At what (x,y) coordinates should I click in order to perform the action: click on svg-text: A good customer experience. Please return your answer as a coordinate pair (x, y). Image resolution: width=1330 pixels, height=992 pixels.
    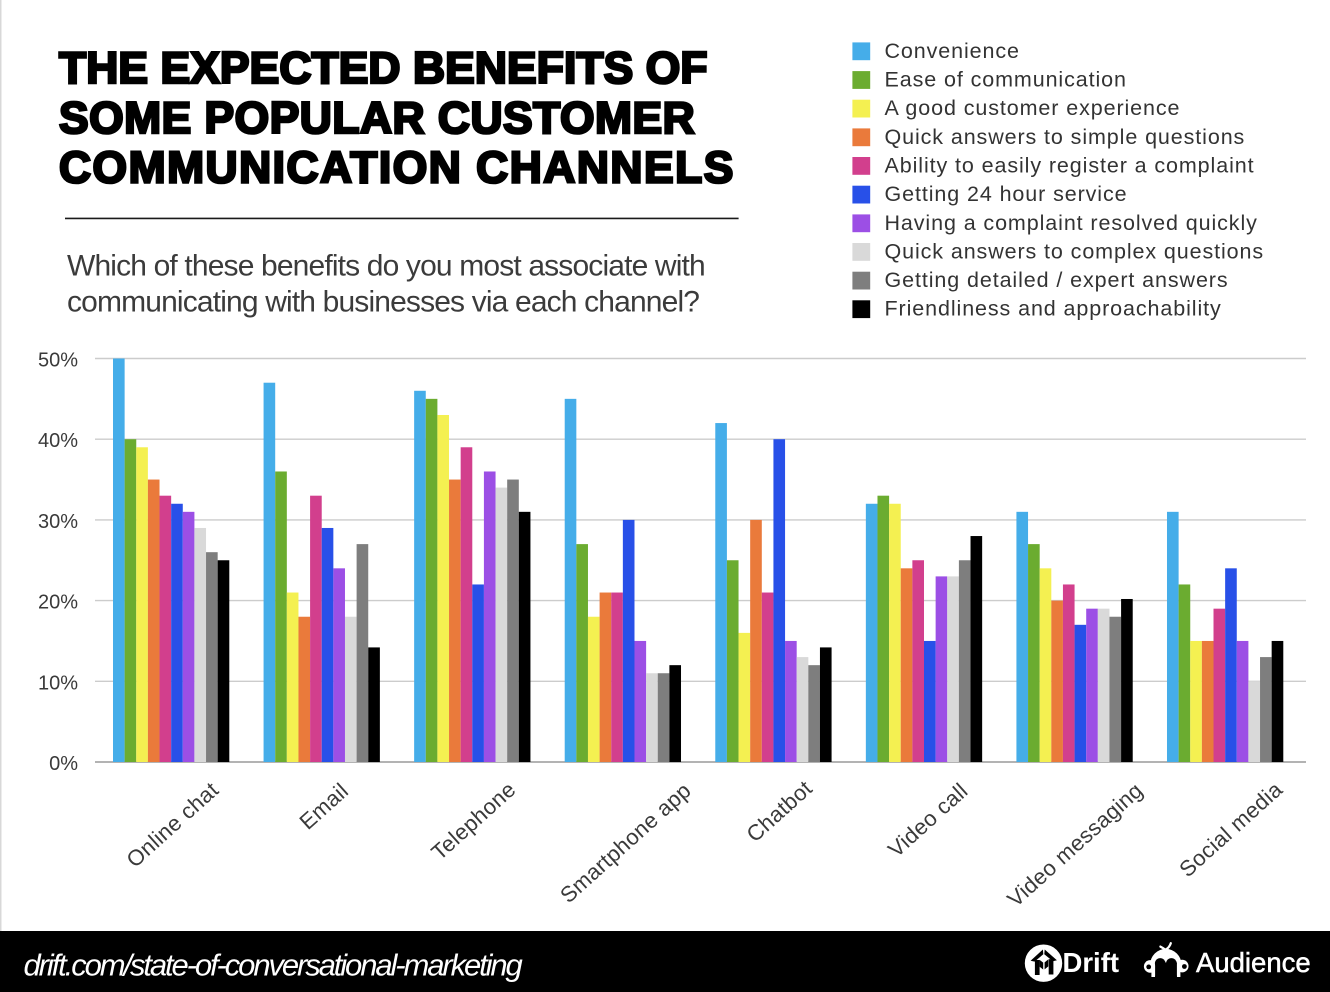
    Looking at the image, I should click on (1033, 108).